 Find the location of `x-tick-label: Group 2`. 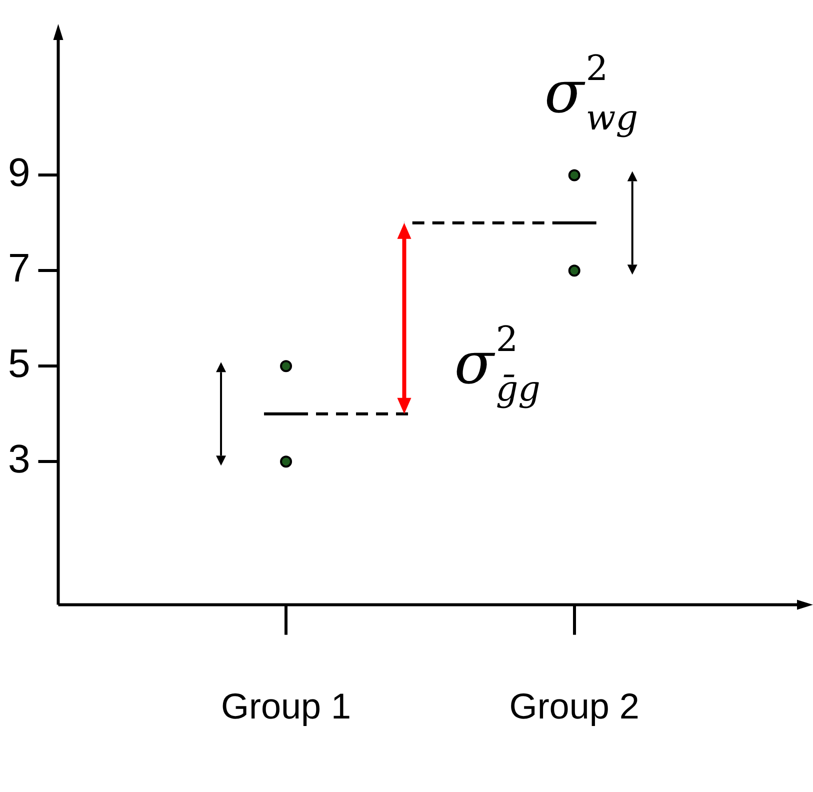

x-tick-label: Group 2 is located at coordinates (574, 705).